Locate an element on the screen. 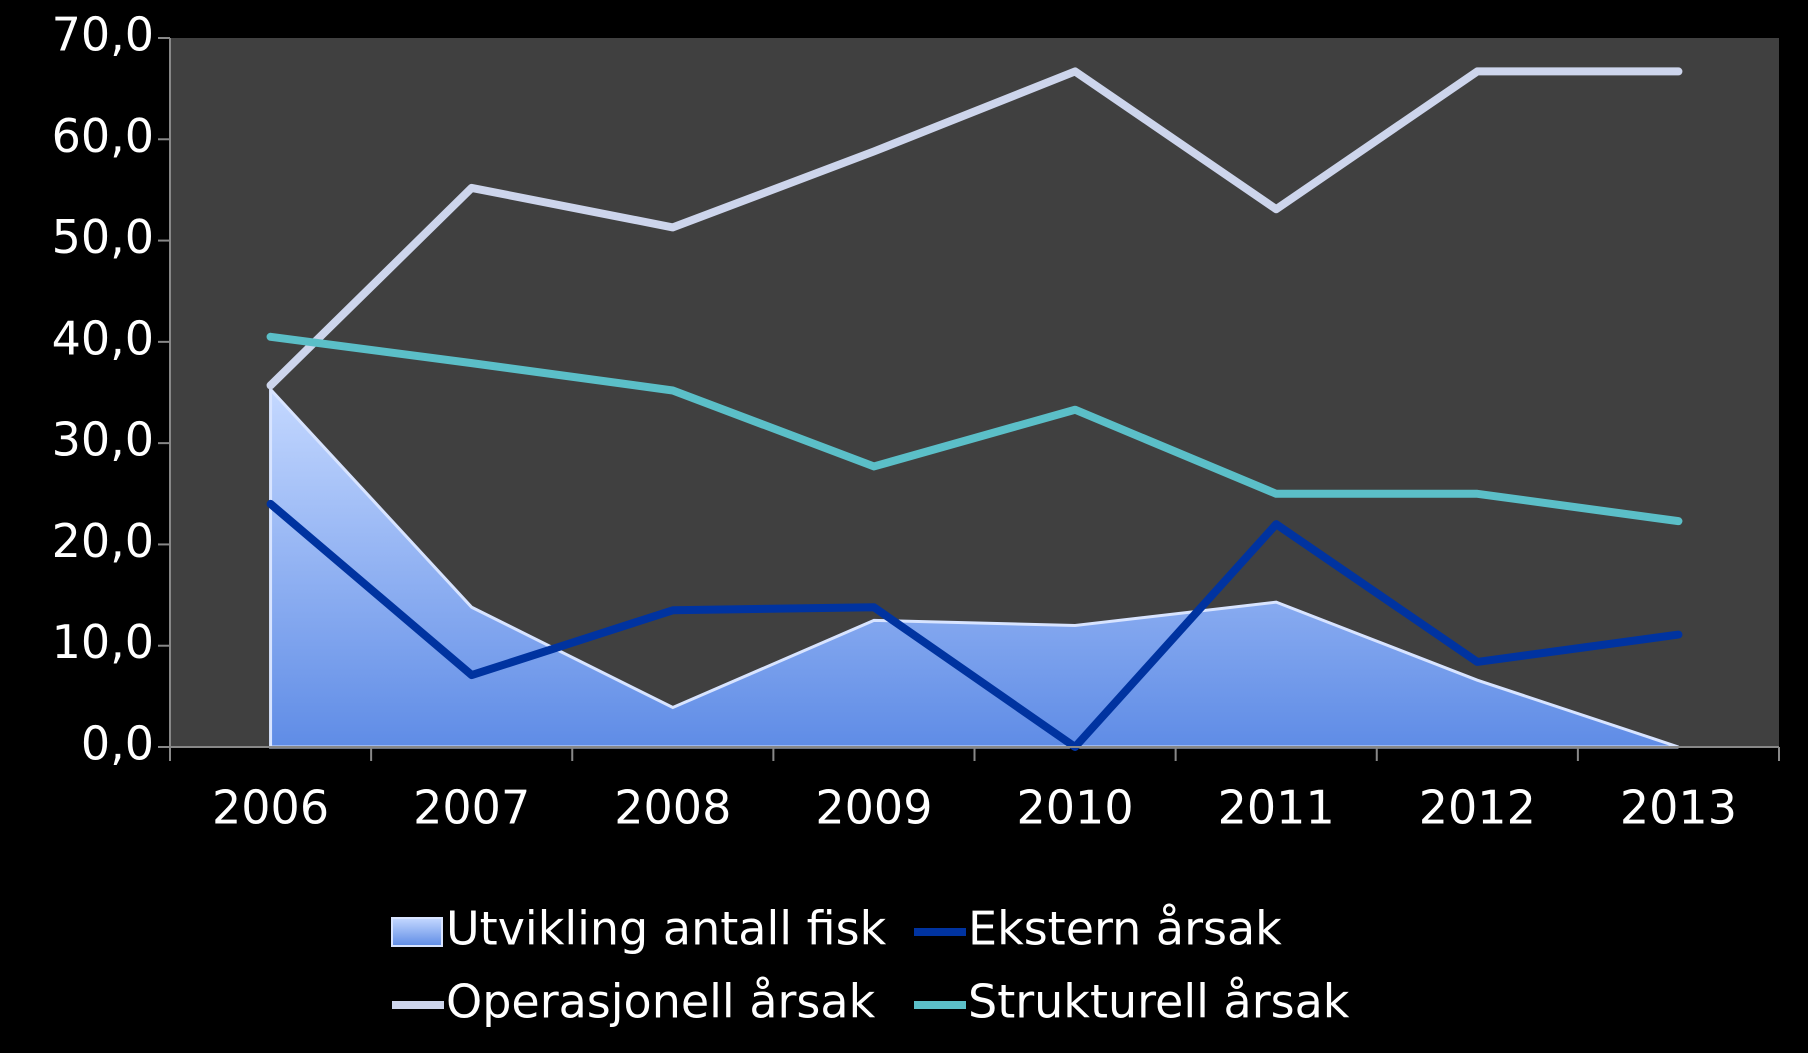 The image size is (1808, 1053). legend-label: Operasjonell årsak is located at coordinates (661, 1002).